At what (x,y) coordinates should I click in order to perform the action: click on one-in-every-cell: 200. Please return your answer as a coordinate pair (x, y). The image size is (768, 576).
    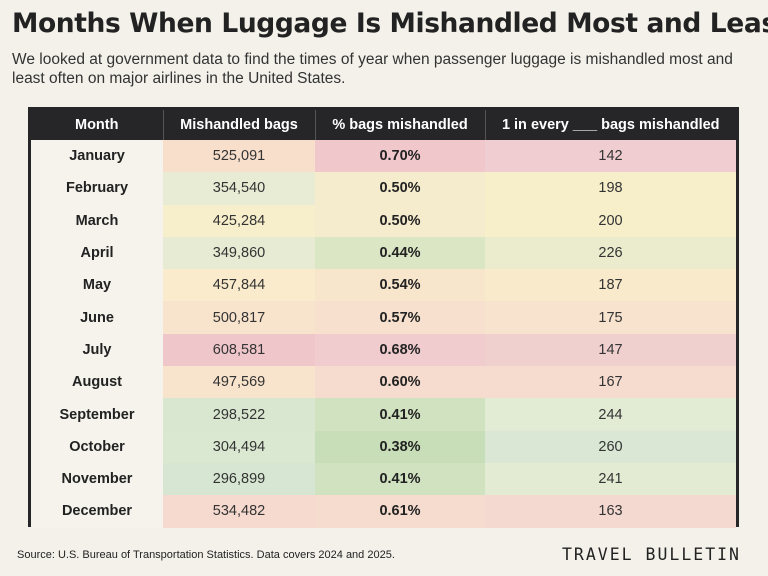
    Looking at the image, I should click on (610, 220).